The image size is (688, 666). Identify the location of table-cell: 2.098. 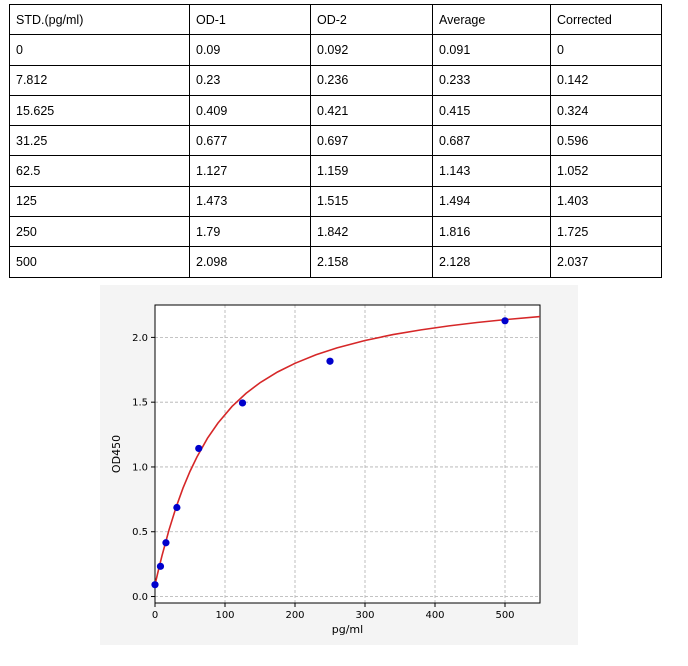
(250, 262).